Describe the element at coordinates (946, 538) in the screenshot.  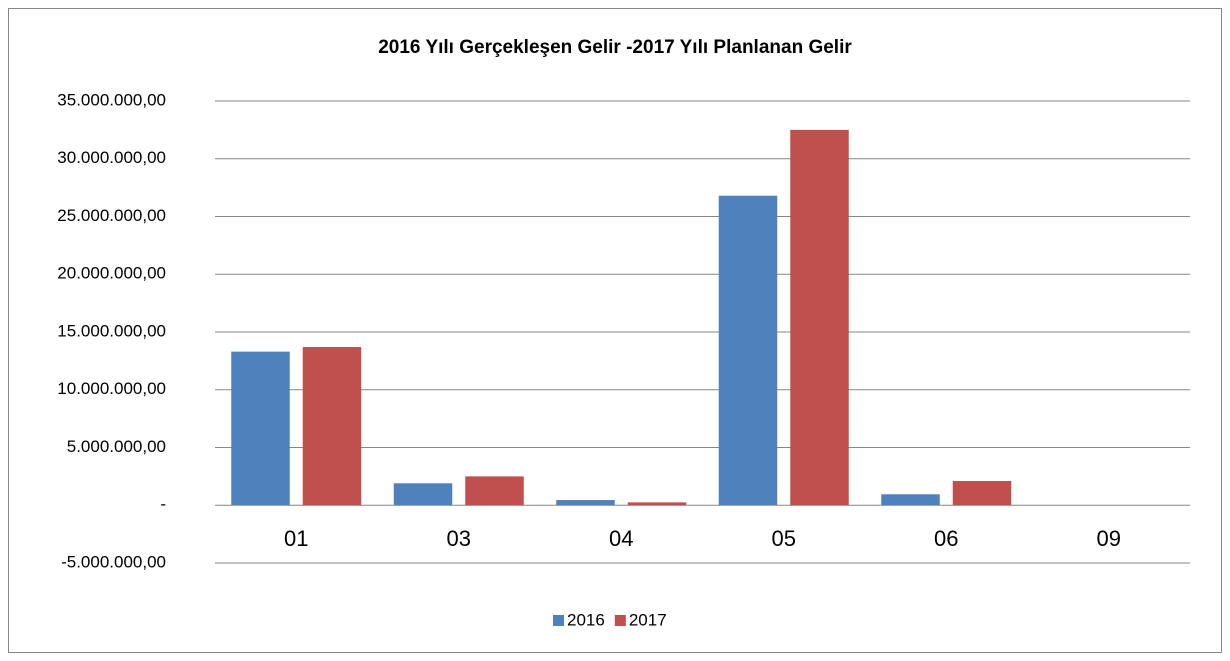
I see `x-tick-label: 06` at that location.